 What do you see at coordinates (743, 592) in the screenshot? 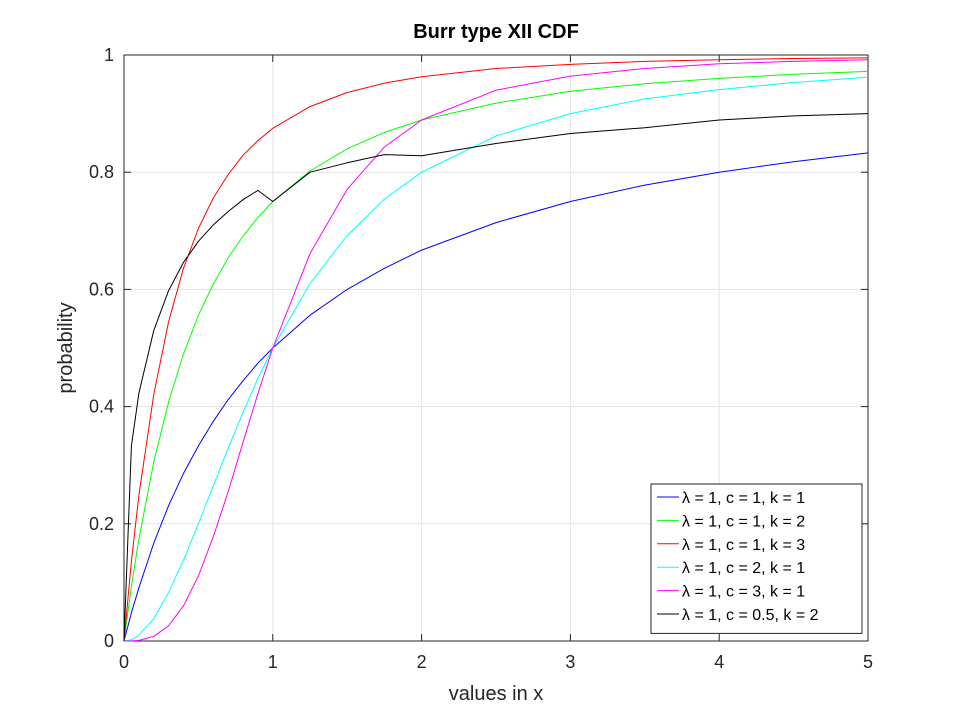
I see `legend-label-5: λ = 1, c = 3, k = 1` at bounding box center [743, 592].